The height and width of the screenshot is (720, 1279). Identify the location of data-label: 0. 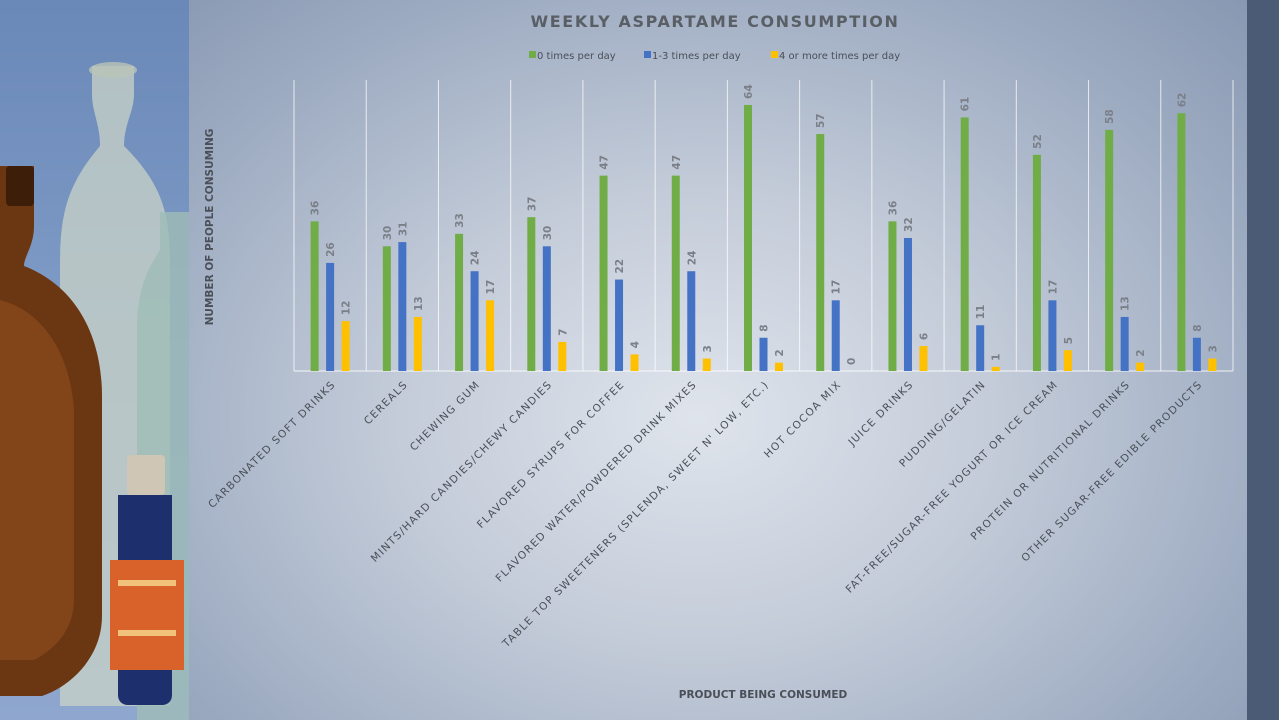
(852, 361).